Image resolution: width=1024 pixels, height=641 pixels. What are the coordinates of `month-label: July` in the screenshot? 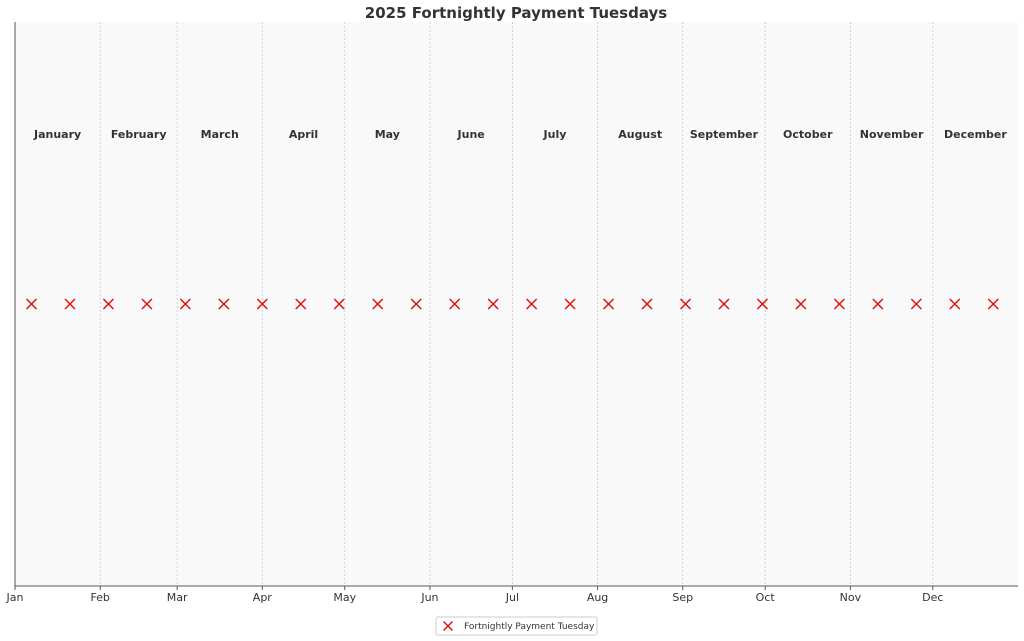 It's located at (555, 134).